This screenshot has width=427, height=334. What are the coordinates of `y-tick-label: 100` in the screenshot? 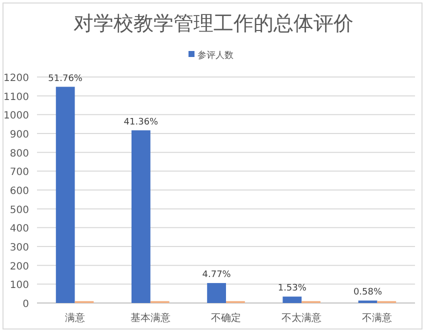 It's located at (19, 286).